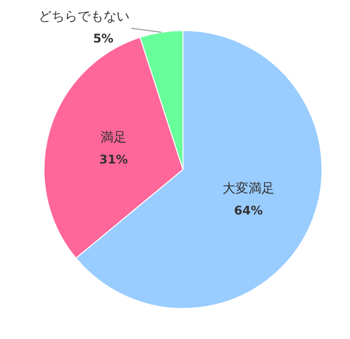 The image size is (350, 339). Describe the element at coordinates (113, 138) in the screenshot. I see `slice-label: 満足` at that location.